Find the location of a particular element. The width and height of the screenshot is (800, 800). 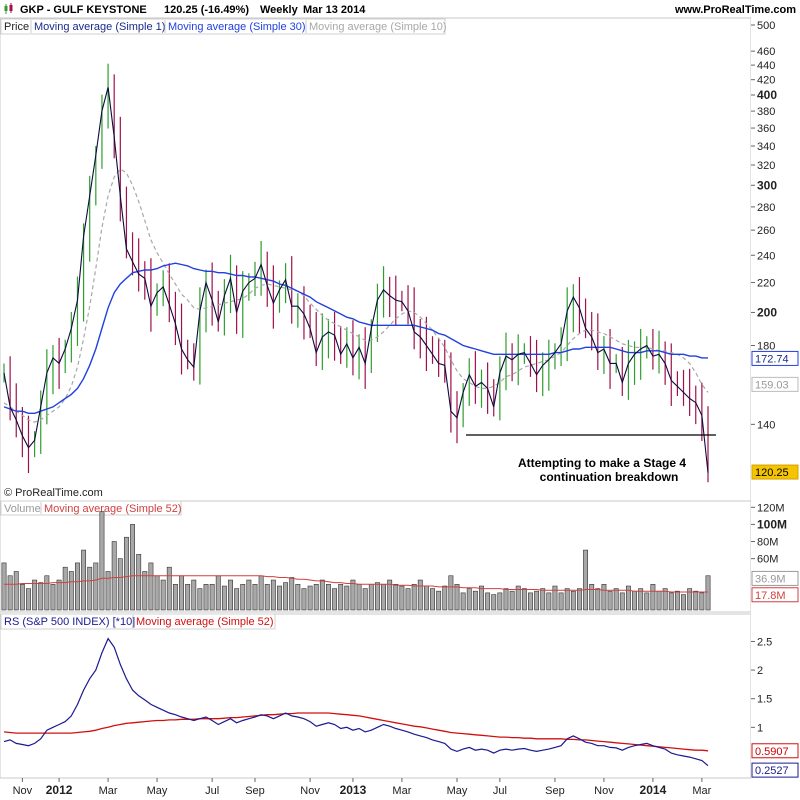

price-tick-label: 140 is located at coordinates (766, 425).